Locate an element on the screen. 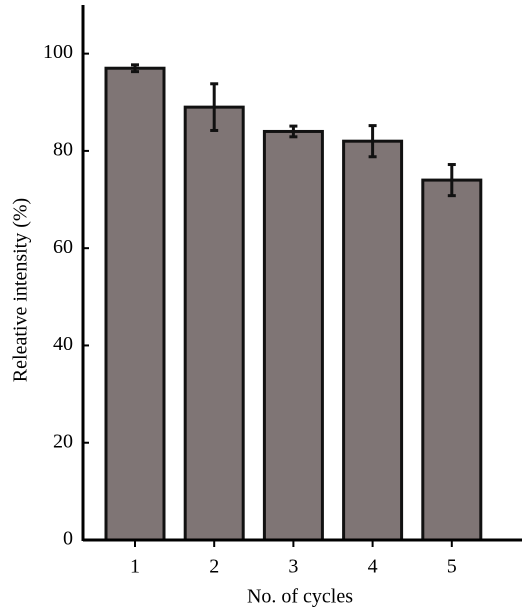 The image size is (532, 615). x-tick-label: 5 is located at coordinates (452, 567).